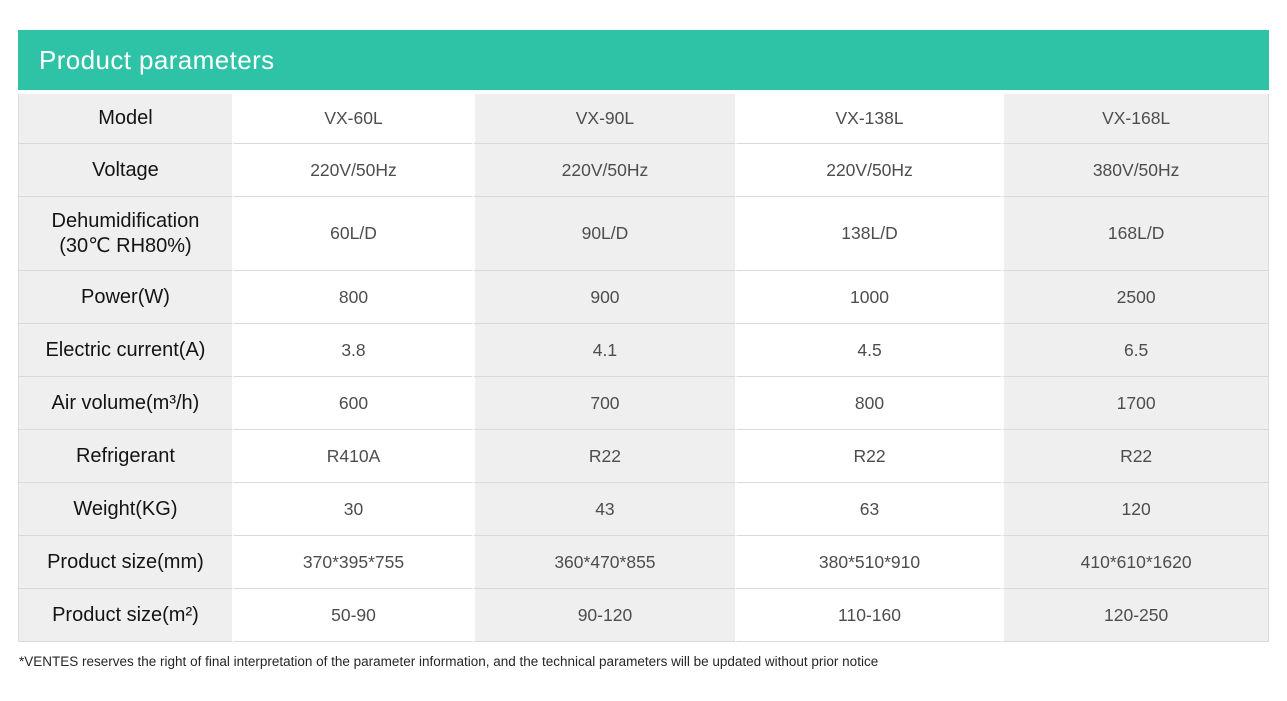 This screenshot has width=1287, height=701. Describe the element at coordinates (352, 403) in the screenshot. I see `table-cell: 600` at that location.